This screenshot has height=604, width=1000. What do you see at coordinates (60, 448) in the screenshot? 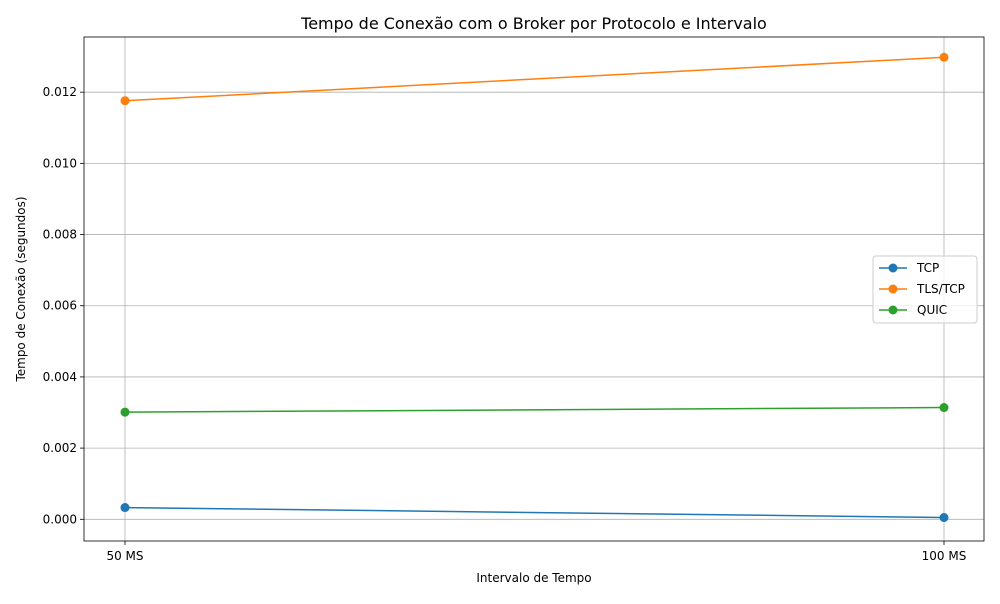
I see `y-tick-label: 0.002` at bounding box center [60, 448].